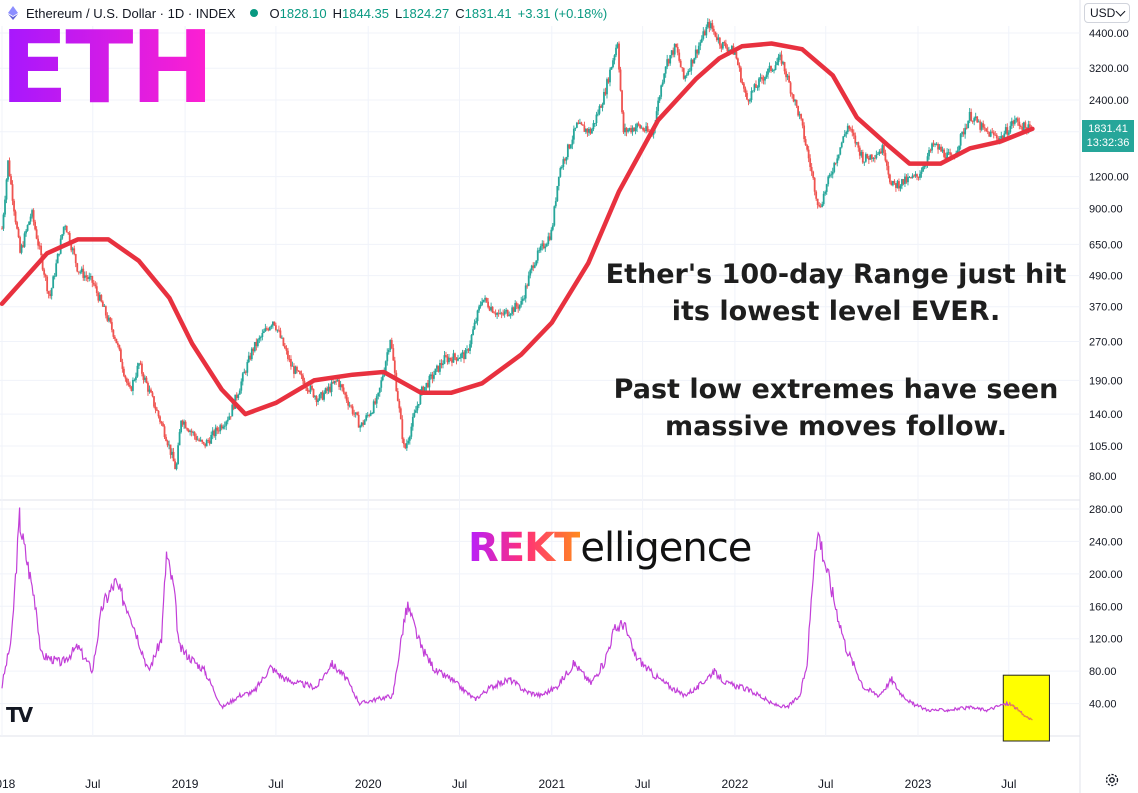  Describe the element at coordinates (131, 13) in the screenshot. I see `symbol-title: Ethereum / U.S. Dollar · 1D · INDEX` at that location.